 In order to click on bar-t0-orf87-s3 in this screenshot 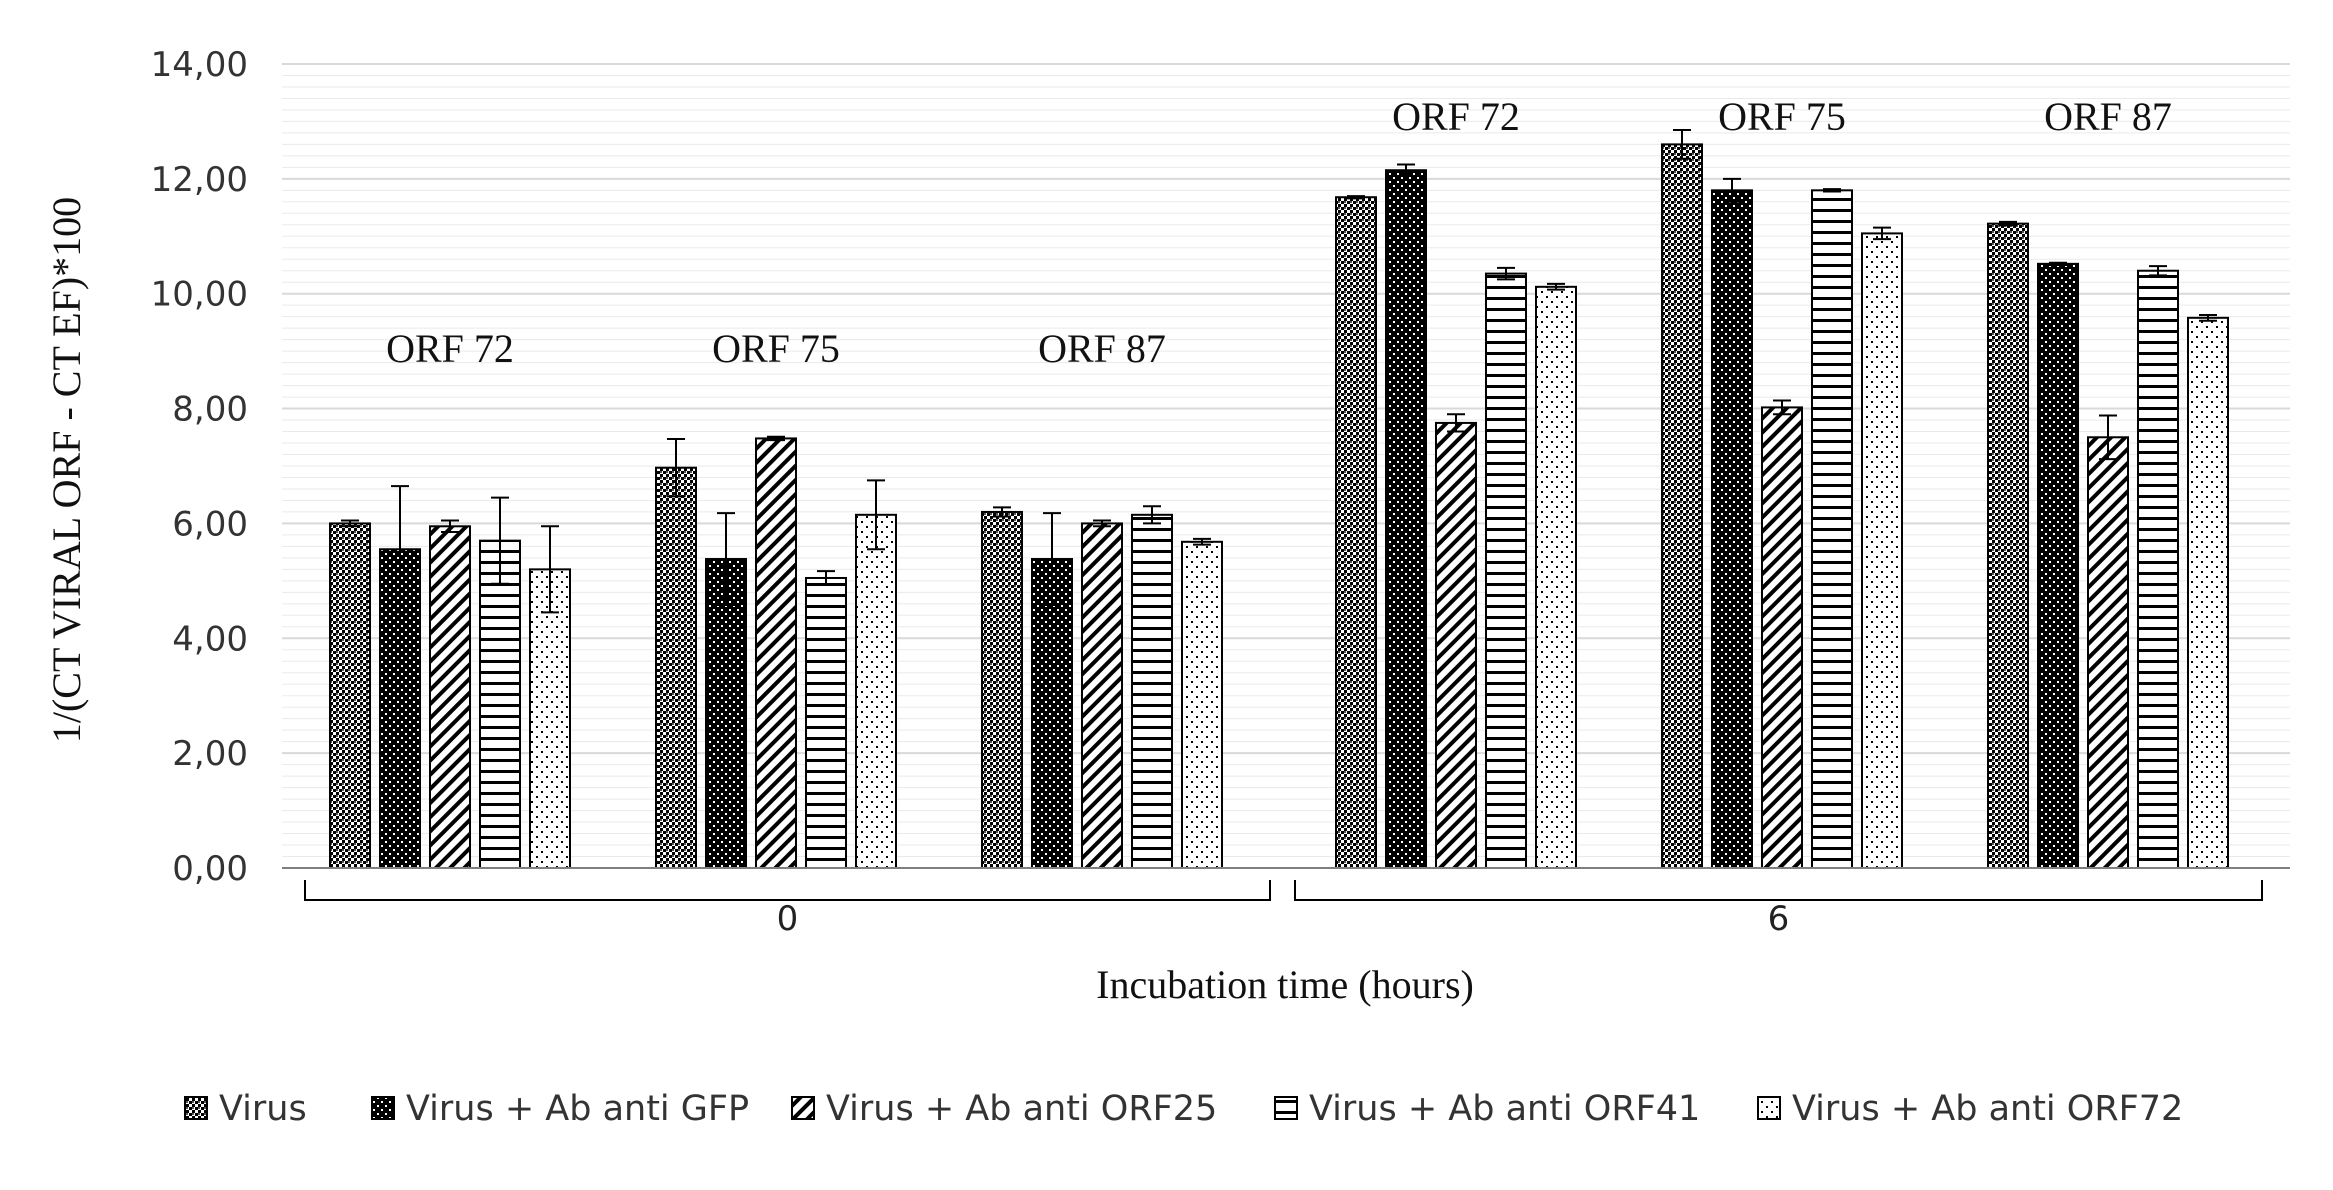, I will do `click(1152, 691)`.